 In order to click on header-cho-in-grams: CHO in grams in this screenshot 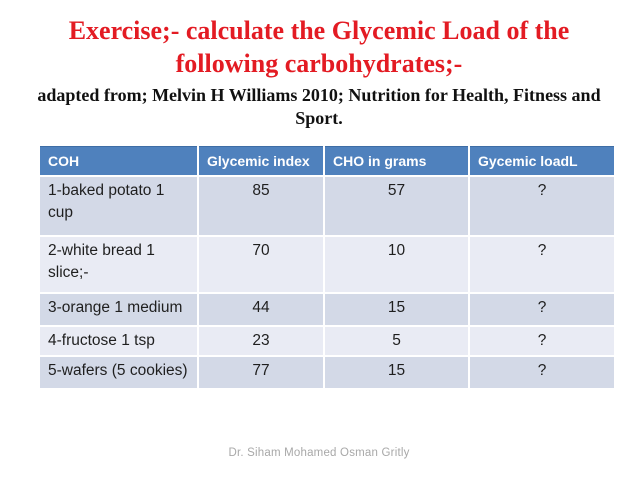, I will do `click(396, 161)`.